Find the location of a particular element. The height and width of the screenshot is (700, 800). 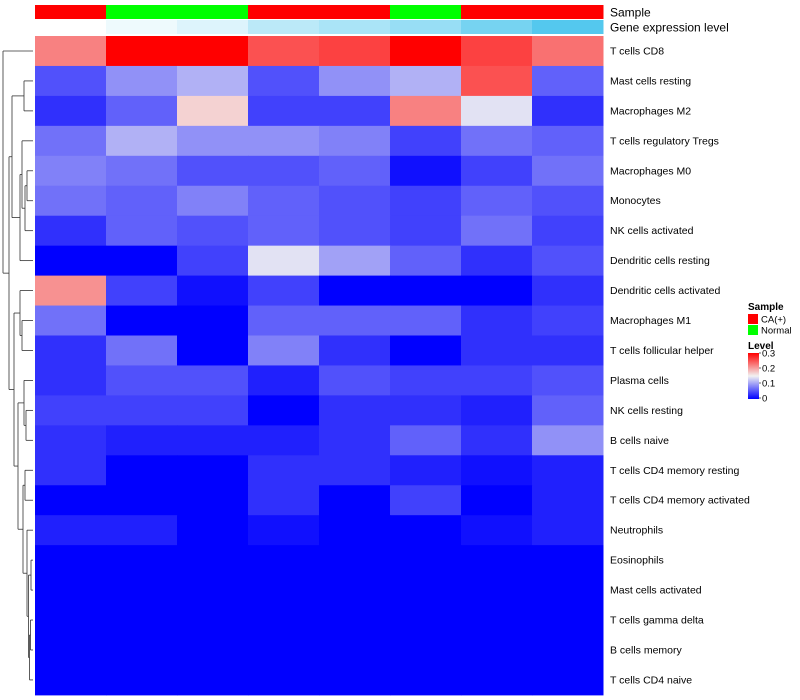

expression-track-label: Gene expression level is located at coordinates (669, 28).